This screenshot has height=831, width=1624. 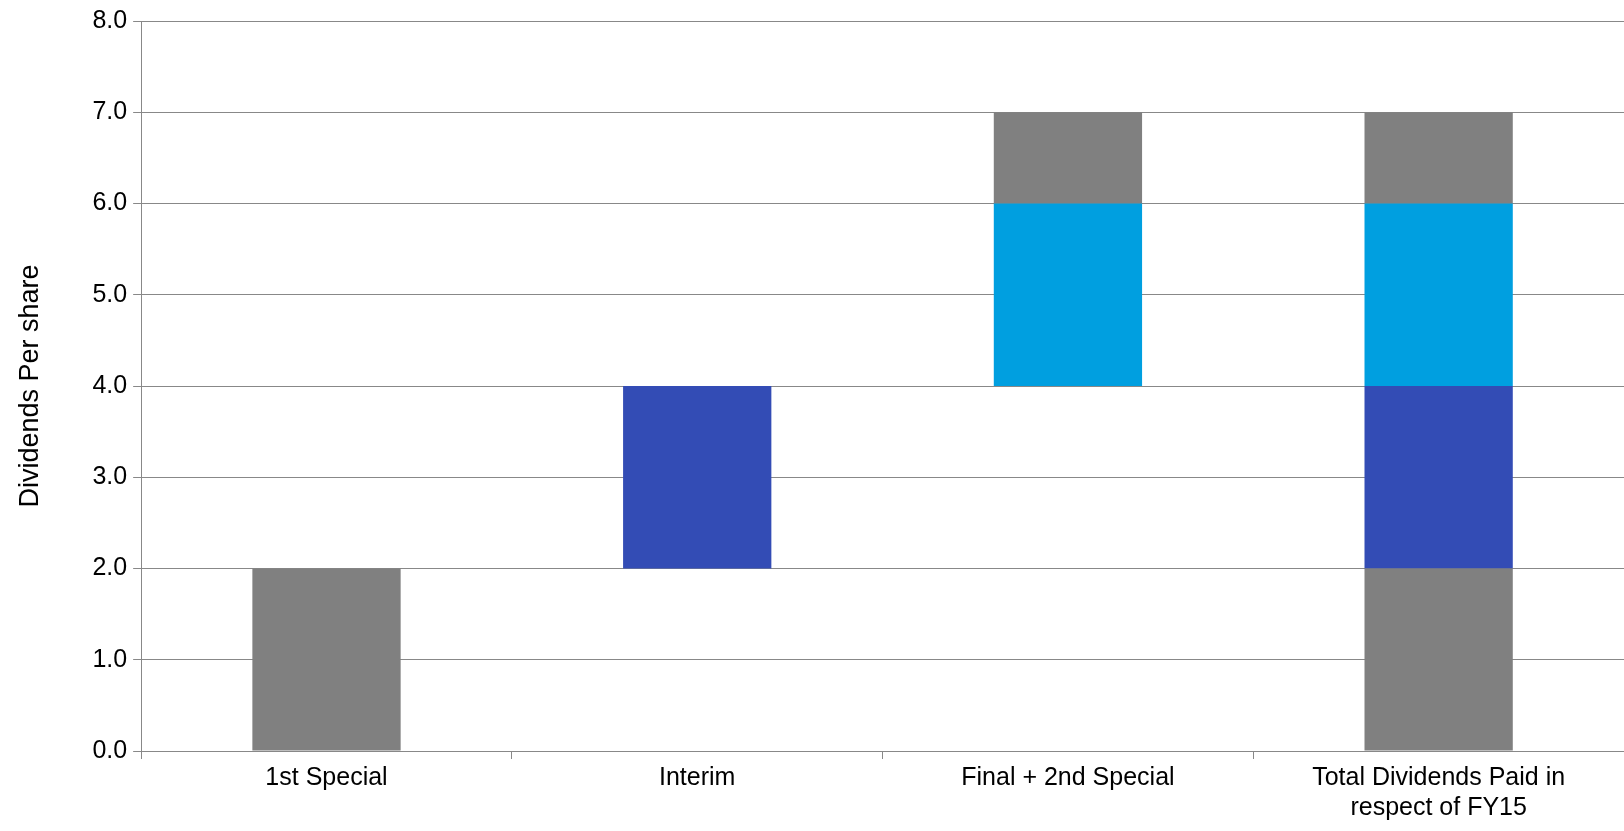 I want to click on x-tick-label: 1st Special, so click(x=326, y=775).